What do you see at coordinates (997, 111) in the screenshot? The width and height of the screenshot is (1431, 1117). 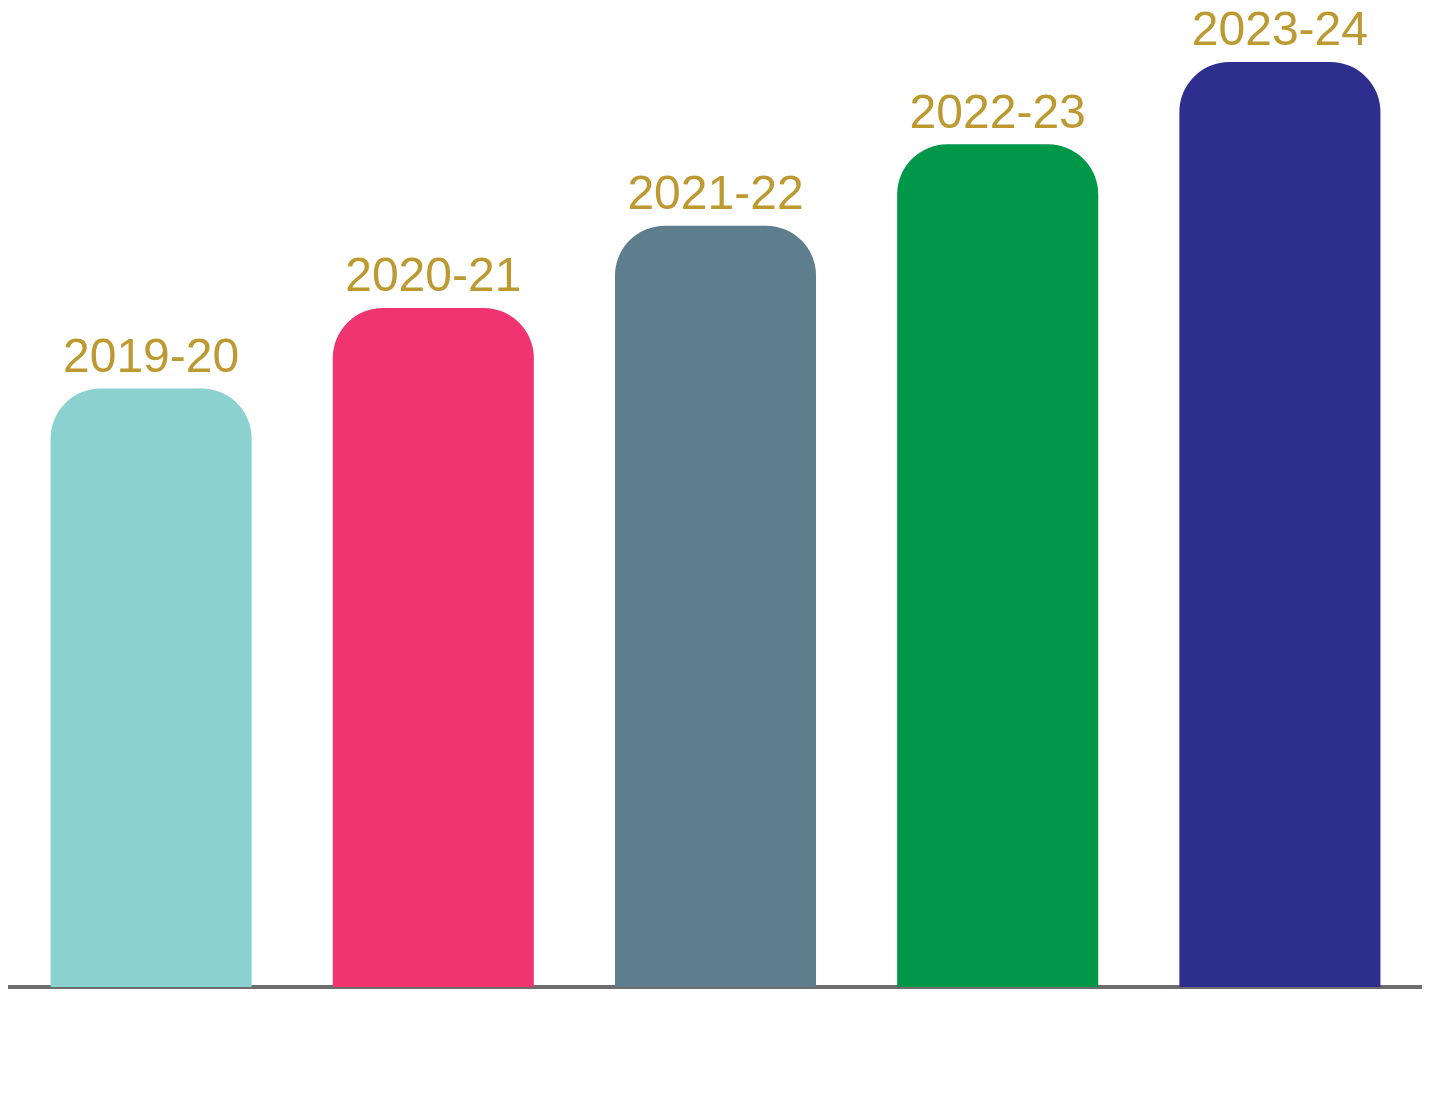 I see `x-tick-label: 2022-23` at bounding box center [997, 111].